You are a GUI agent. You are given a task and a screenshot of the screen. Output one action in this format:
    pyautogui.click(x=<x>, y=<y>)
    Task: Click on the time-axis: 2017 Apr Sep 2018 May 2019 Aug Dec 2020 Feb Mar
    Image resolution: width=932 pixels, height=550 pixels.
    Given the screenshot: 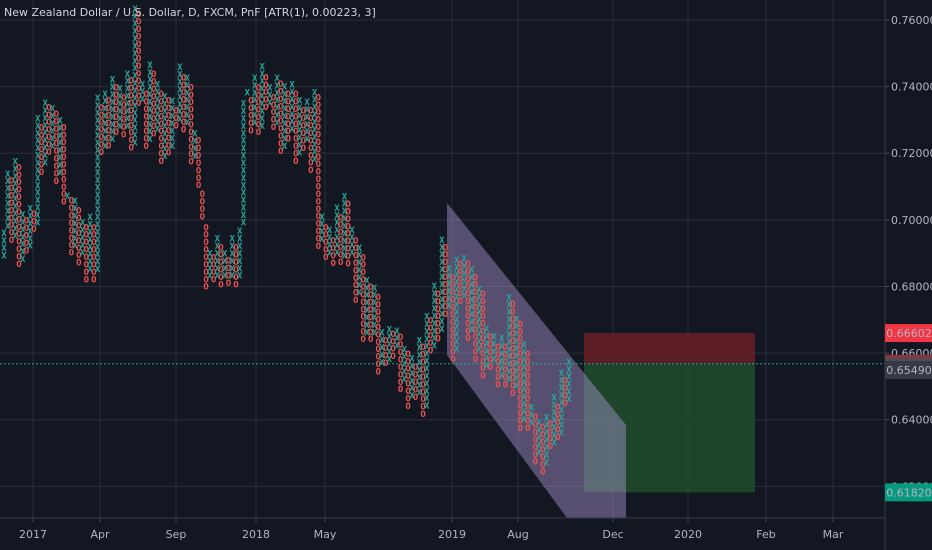 What is the action you would take?
    pyautogui.click(x=442, y=529)
    